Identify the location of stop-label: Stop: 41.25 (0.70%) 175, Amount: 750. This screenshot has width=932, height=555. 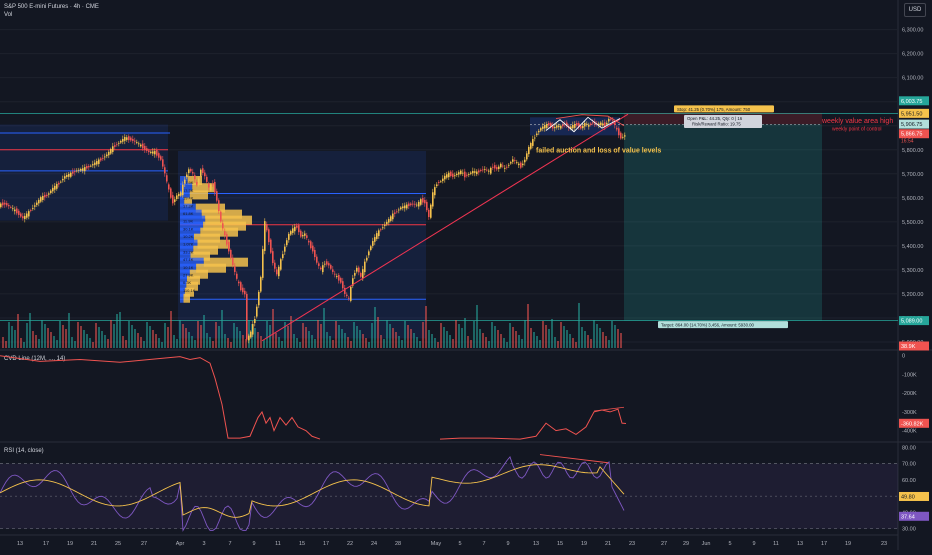
(714, 109).